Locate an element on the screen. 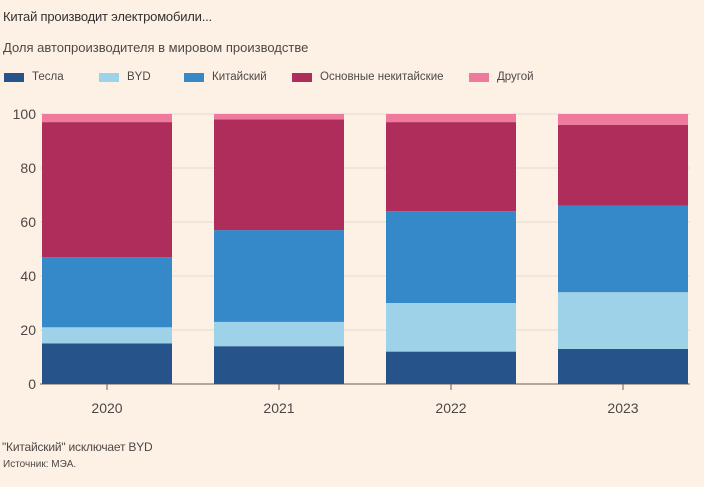  legend-label: Китайский is located at coordinates (239, 77).